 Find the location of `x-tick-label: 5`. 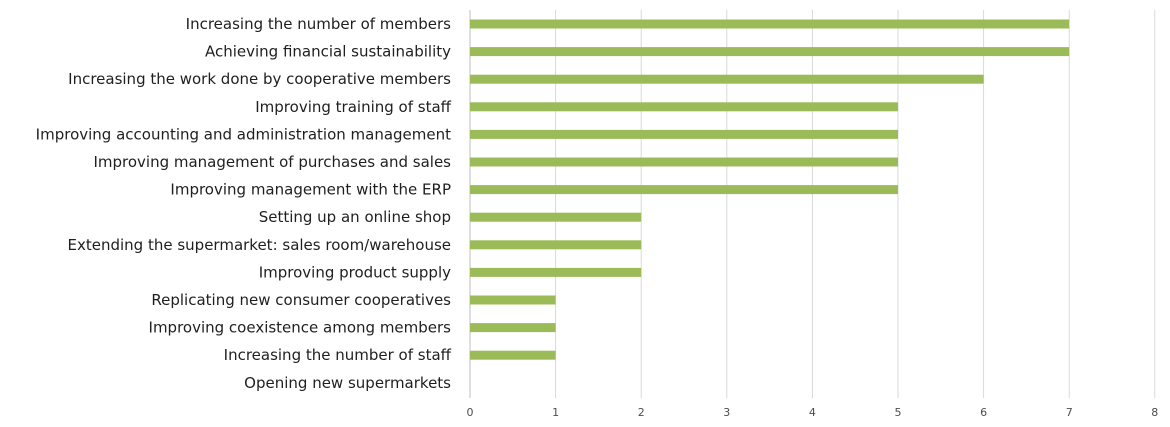

x-tick-label: 5 is located at coordinates (898, 412).